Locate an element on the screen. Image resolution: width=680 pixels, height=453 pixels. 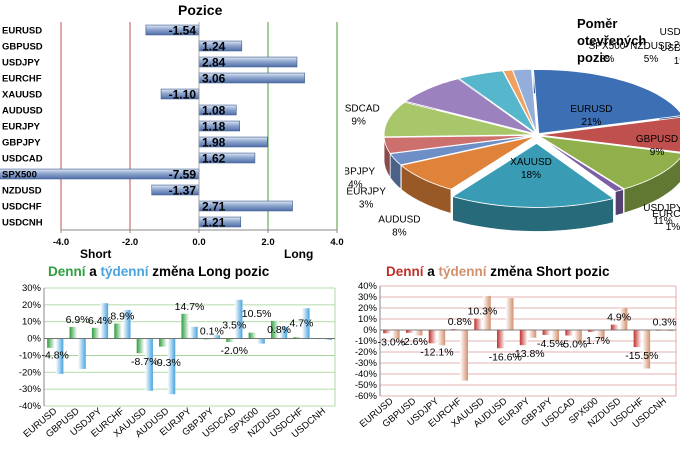
category-label-eurchf: EURCHF is located at coordinates (22, 79).